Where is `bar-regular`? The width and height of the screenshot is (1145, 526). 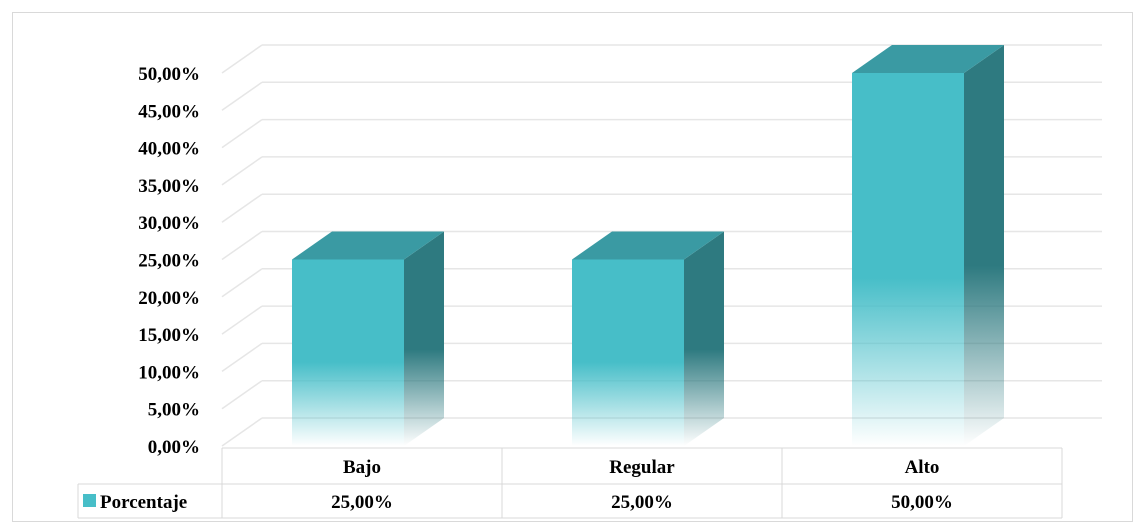
bar-regular is located at coordinates (648, 338).